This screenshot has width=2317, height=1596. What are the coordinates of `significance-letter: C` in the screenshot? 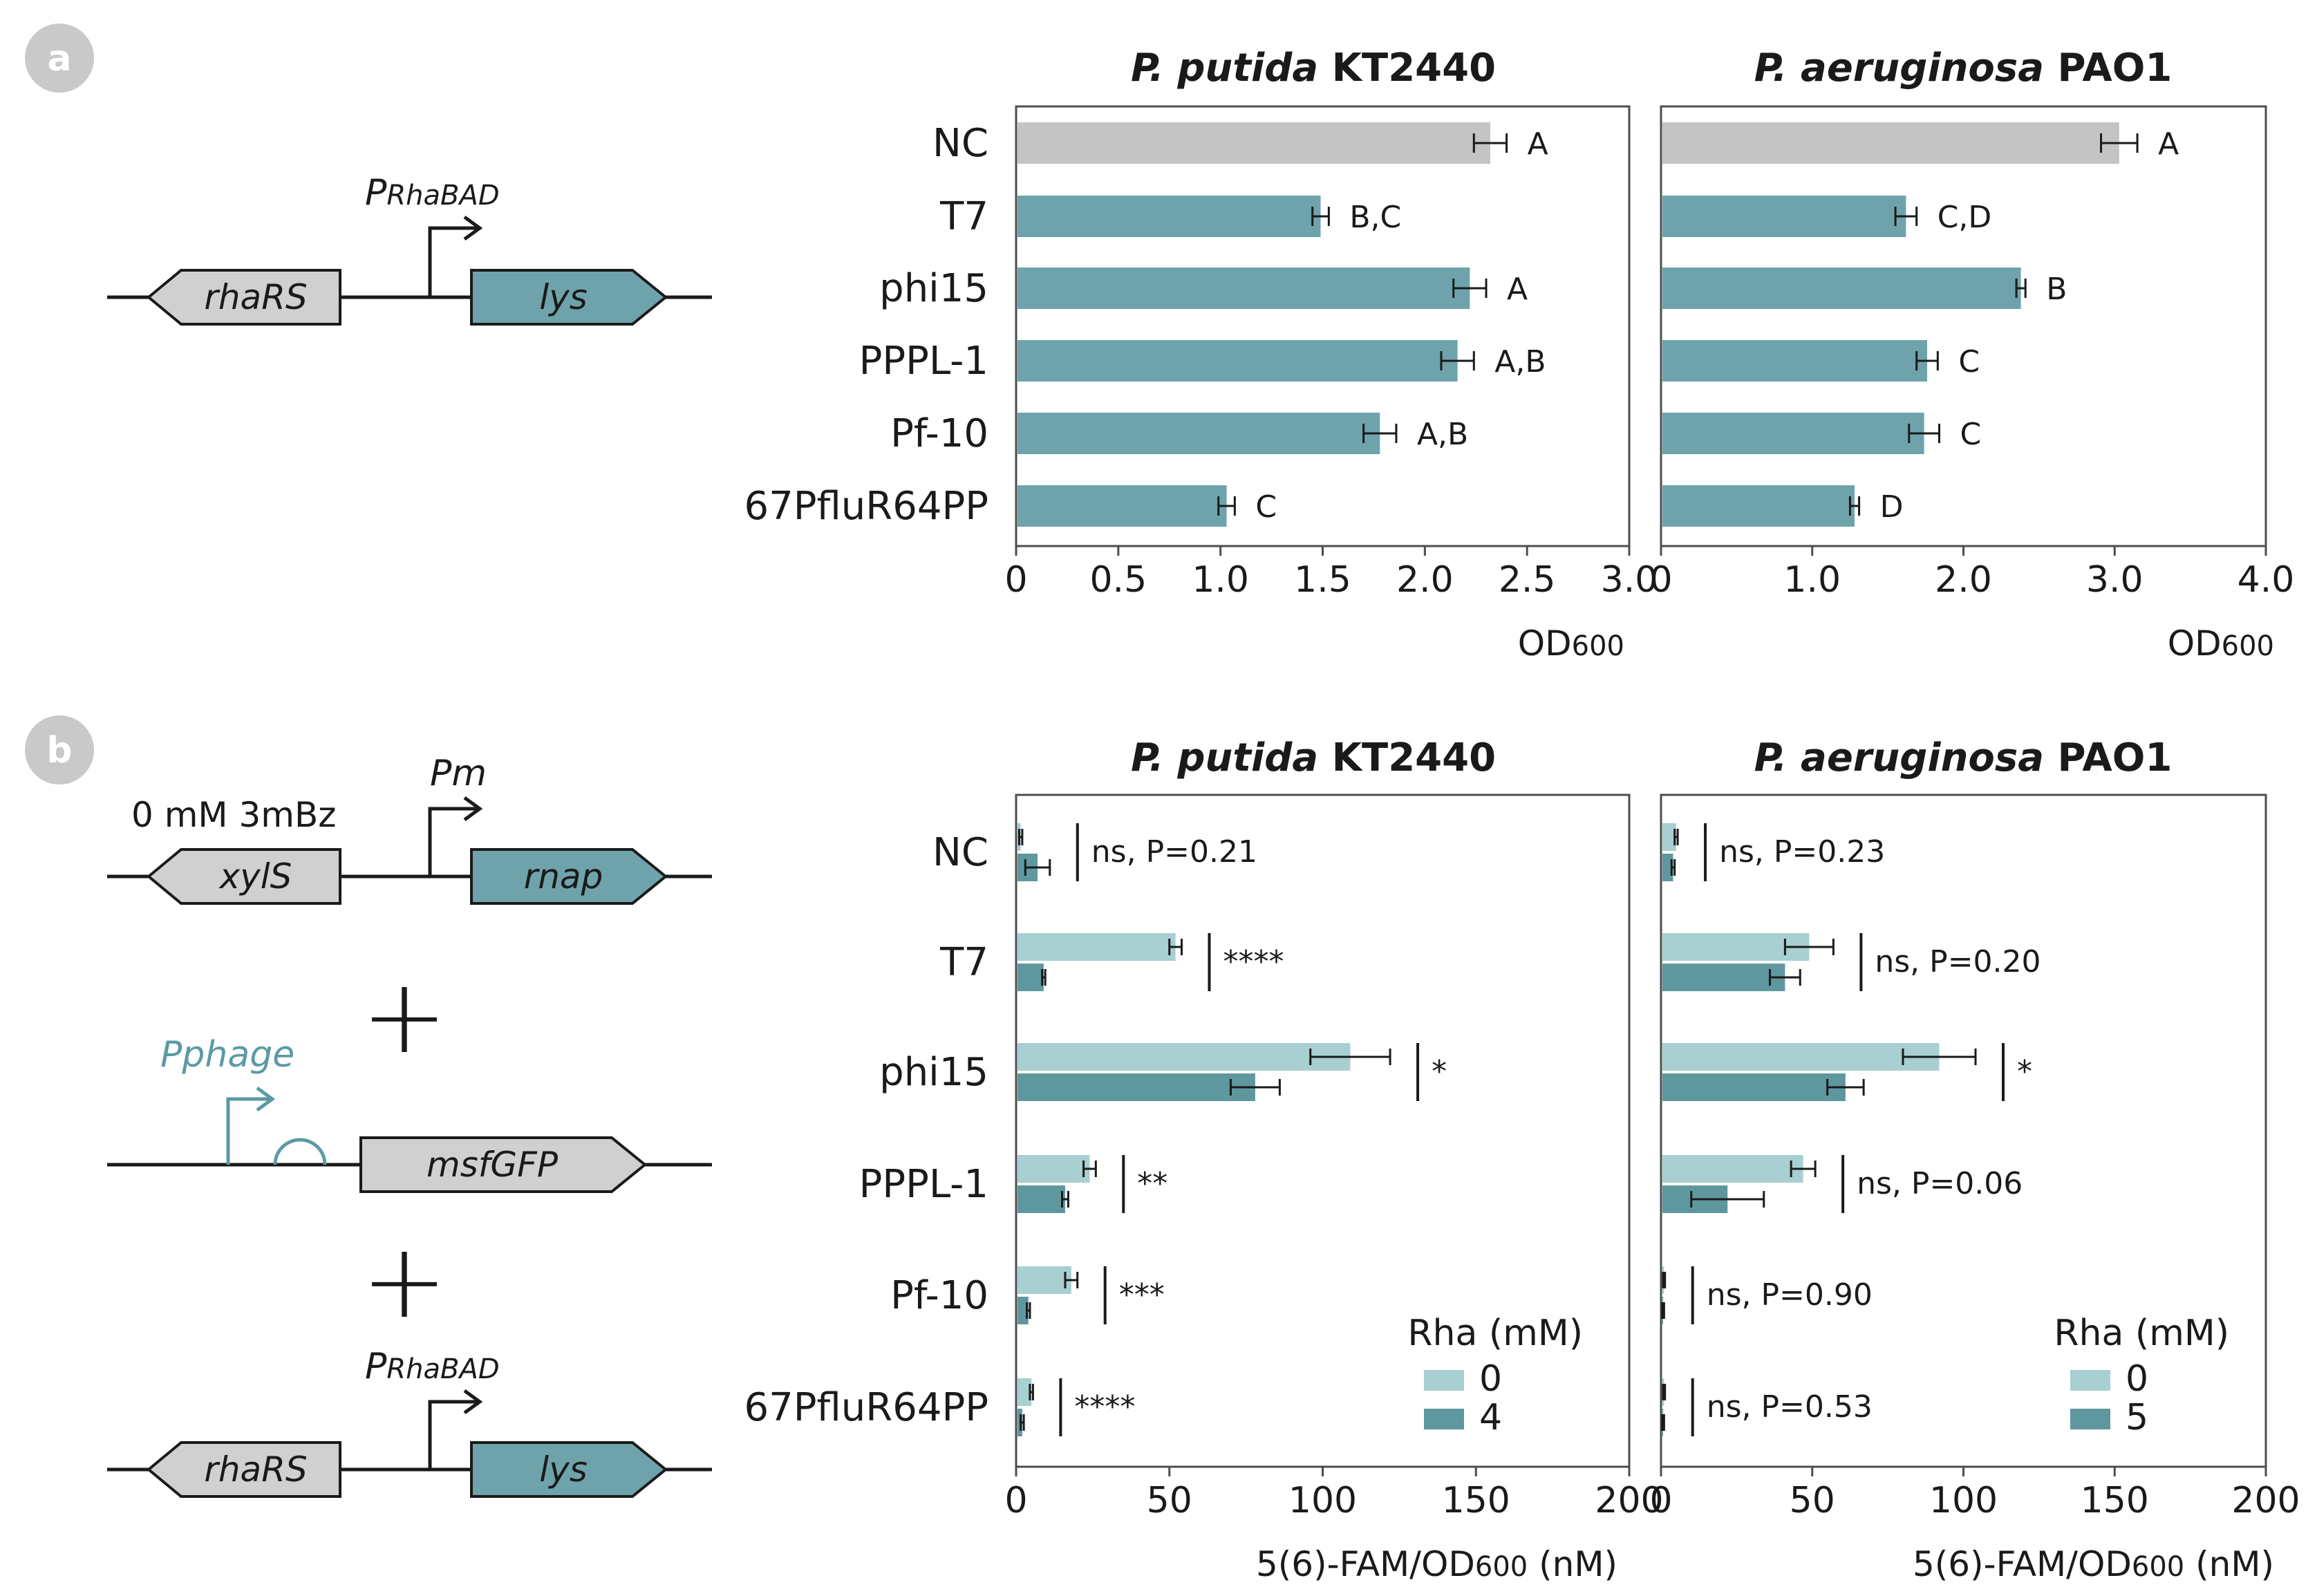 It's located at (1969, 361).